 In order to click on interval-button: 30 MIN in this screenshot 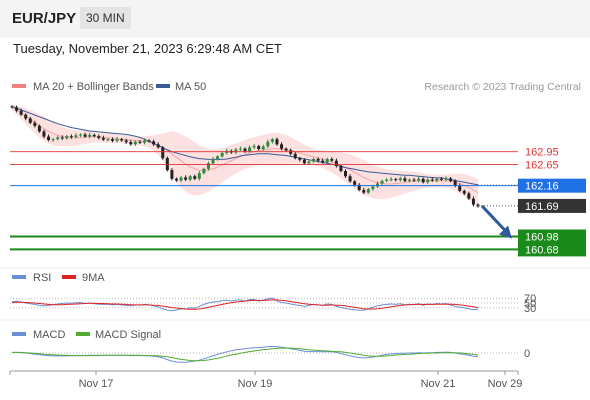, I will do `click(105, 18)`.